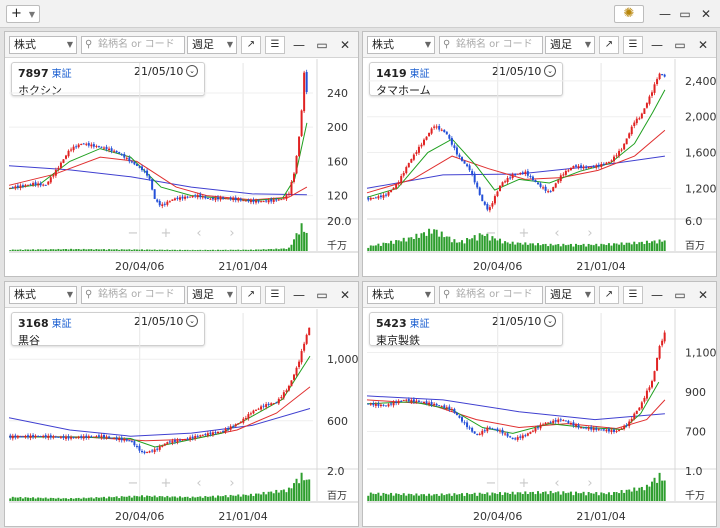 The width and height of the screenshot is (720, 528). What do you see at coordinates (342, 359) in the screenshot?
I see `y-tick-label: 1,000` at bounding box center [342, 359].